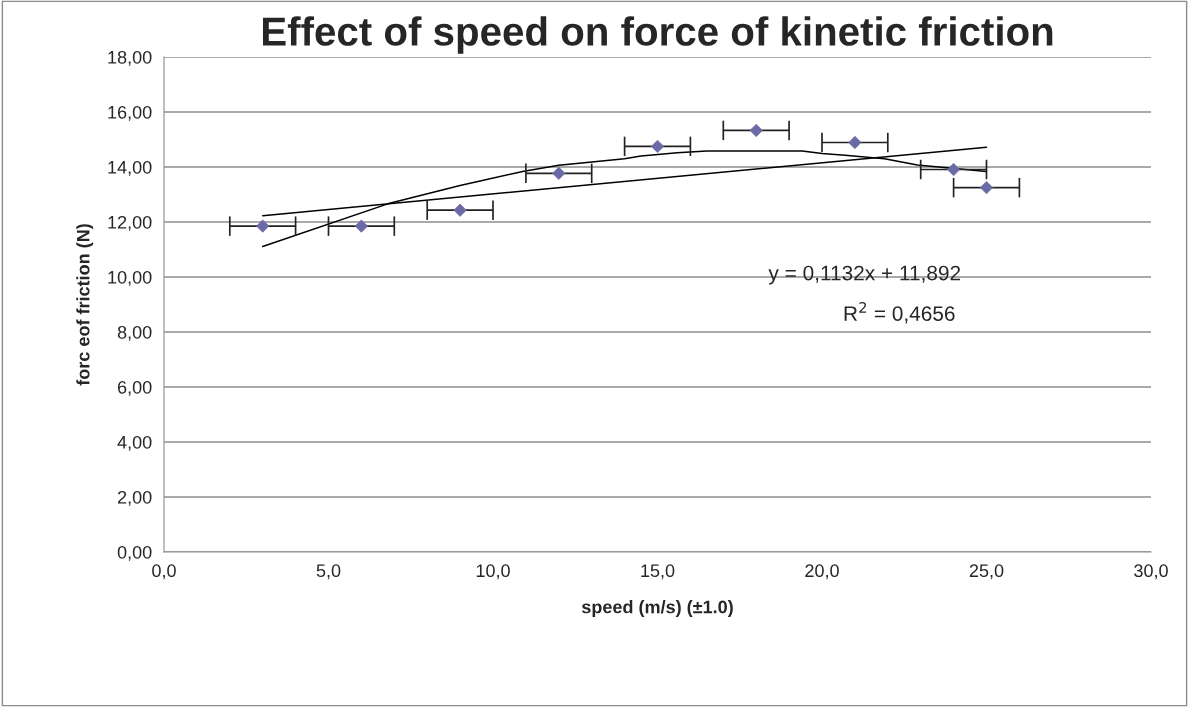 The height and width of the screenshot is (707, 1189). Describe the element at coordinates (130, 168) in the screenshot. I see `y-tick-label: 14,00` at that location.